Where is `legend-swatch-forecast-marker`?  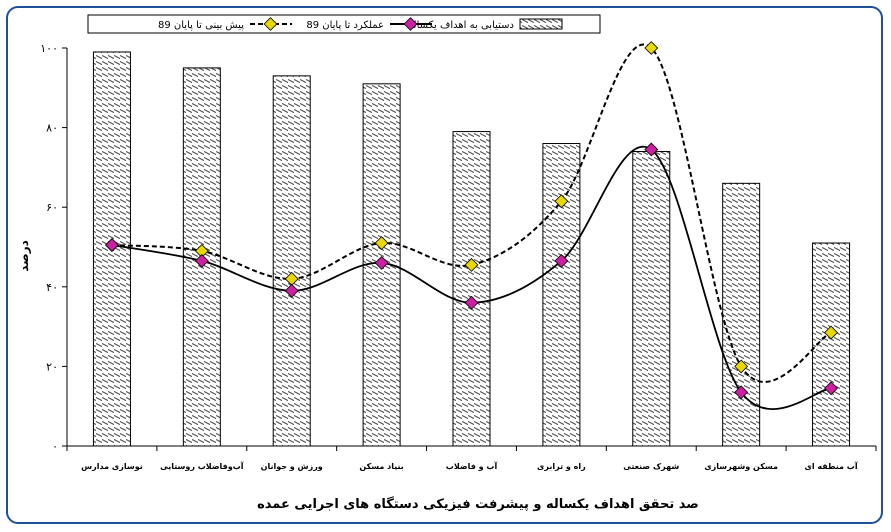
legend-swatch-forecast-marker is located at coordinates (270, 24).